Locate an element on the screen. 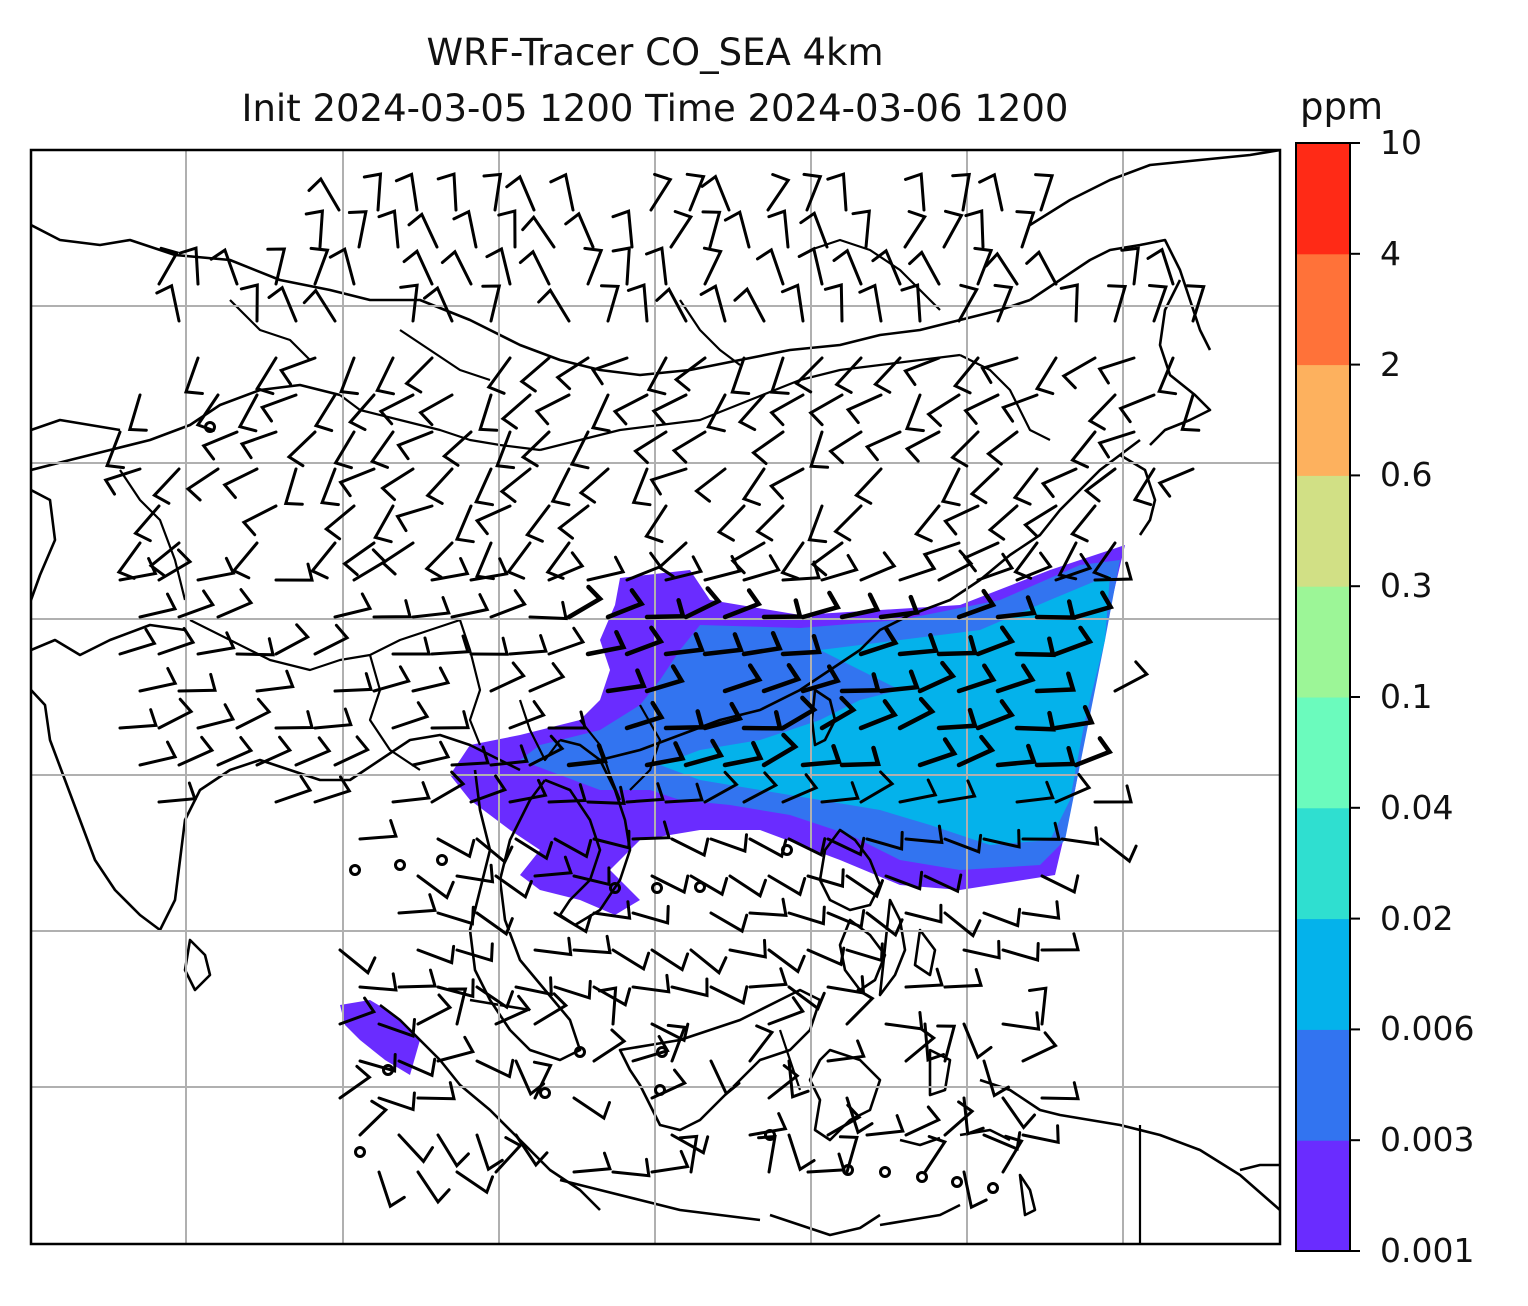  plume-low-patch-west is located at coordinates (380, 1037).